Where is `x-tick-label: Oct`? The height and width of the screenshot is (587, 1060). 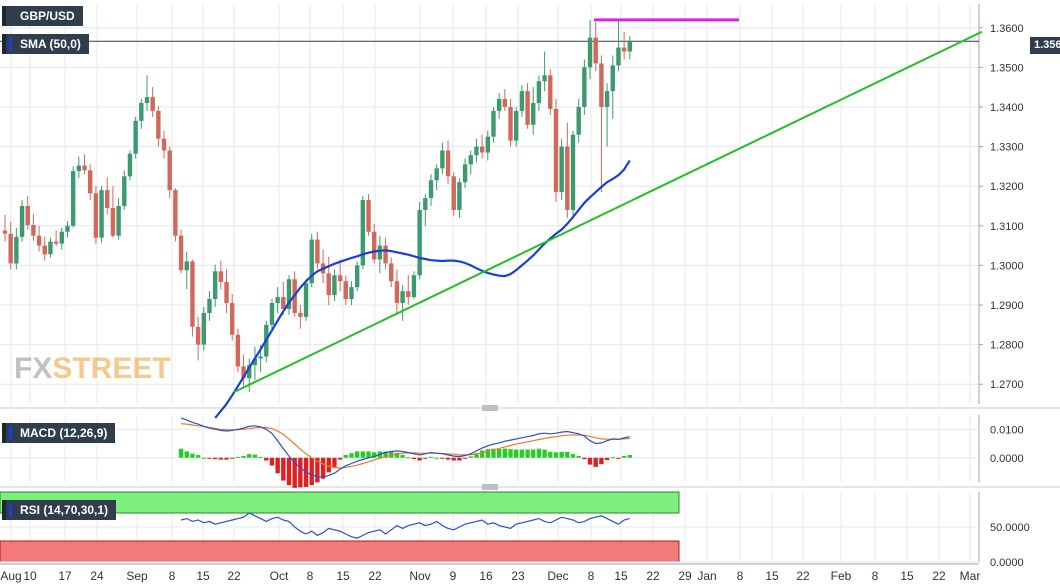
x-tick-label: Oct is located at coordinates (279, 576).